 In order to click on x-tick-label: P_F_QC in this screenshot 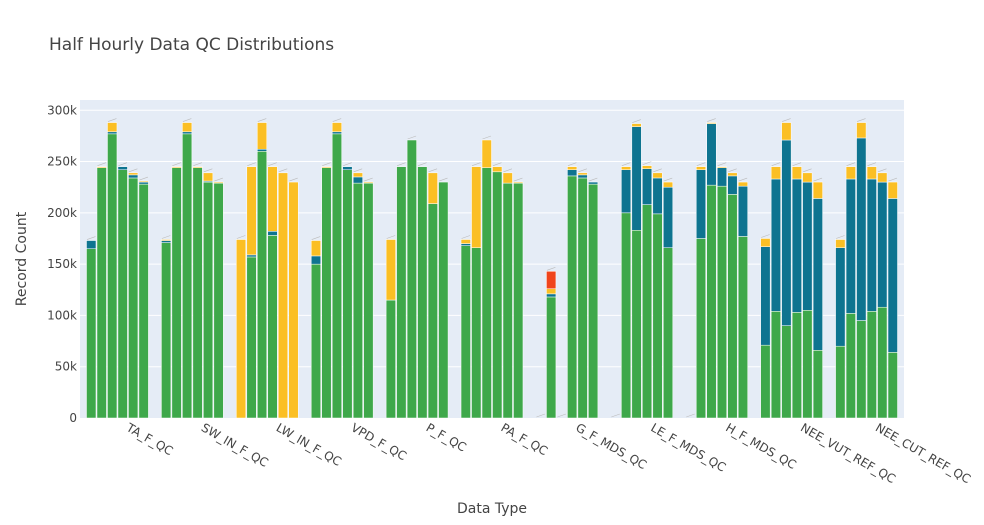, I will do `click(446, 437)`.